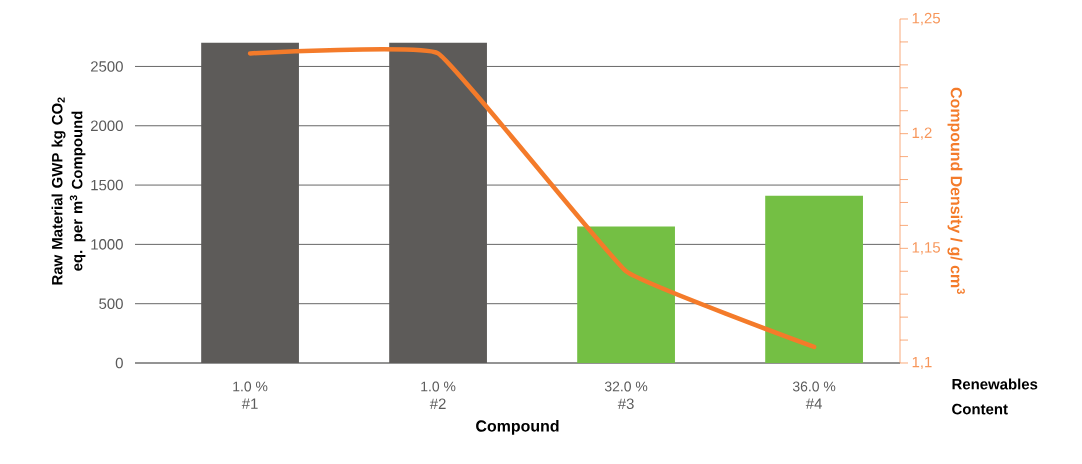 This screenshot has height=464, width=1082. I want to click on y-tick-label: 1000, so click(107, 244).